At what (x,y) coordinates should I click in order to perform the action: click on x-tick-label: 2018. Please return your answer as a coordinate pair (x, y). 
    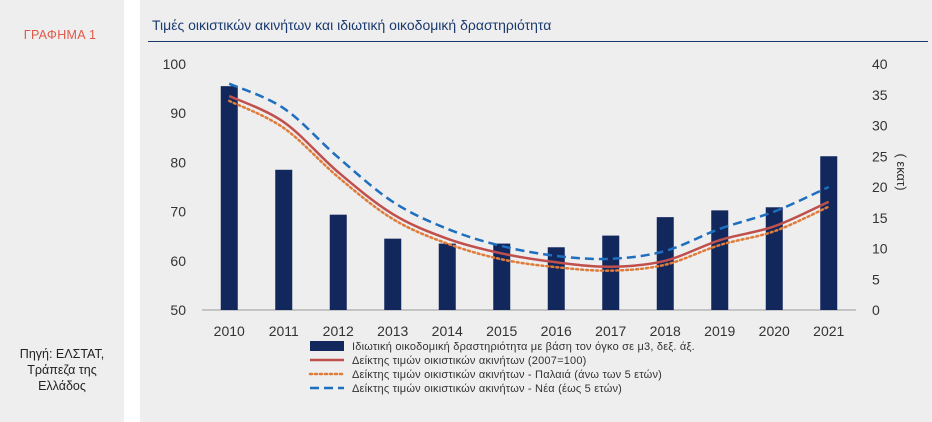
    Looking at the image, I should click on (665, 331).